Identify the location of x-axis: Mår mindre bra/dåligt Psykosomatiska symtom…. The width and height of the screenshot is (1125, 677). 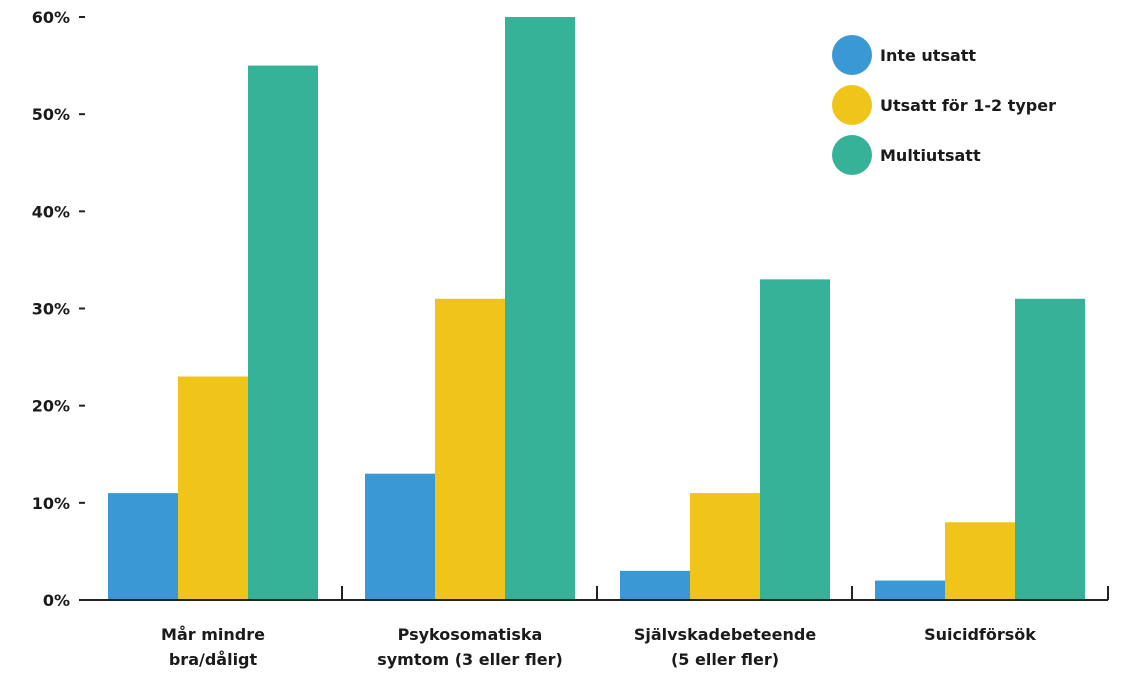
(596, 627).